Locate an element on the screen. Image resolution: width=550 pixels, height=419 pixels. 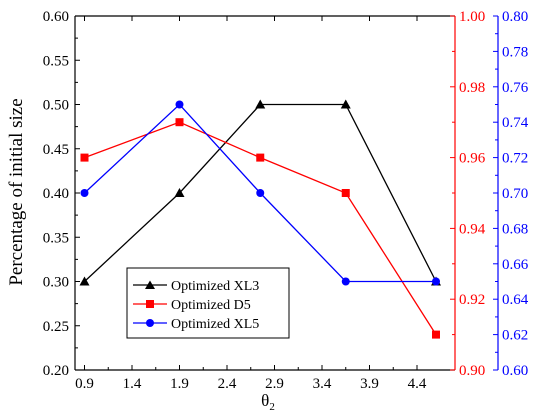
left-y-tick-label: 0.25 is located at coordinates (56, 327).